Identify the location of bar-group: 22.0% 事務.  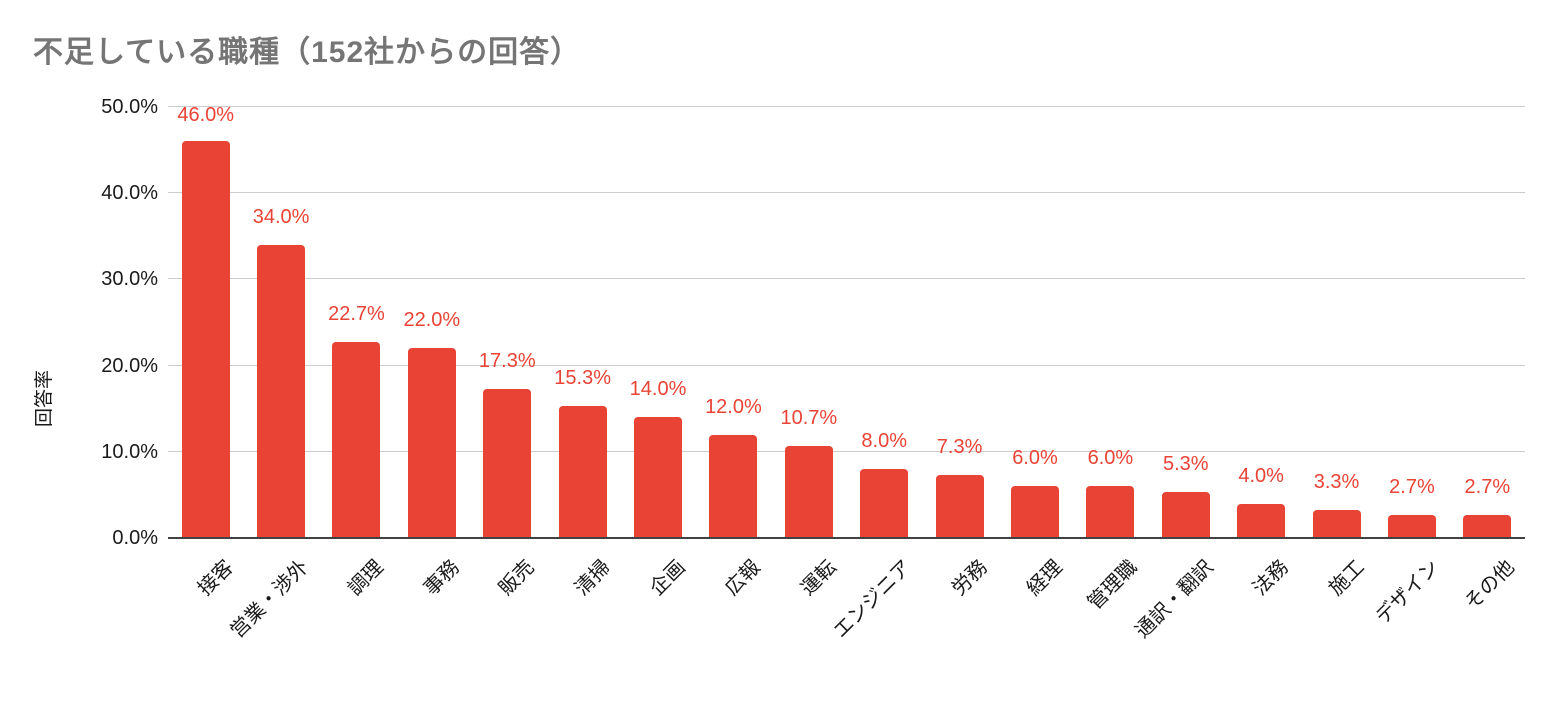
(431, 353).